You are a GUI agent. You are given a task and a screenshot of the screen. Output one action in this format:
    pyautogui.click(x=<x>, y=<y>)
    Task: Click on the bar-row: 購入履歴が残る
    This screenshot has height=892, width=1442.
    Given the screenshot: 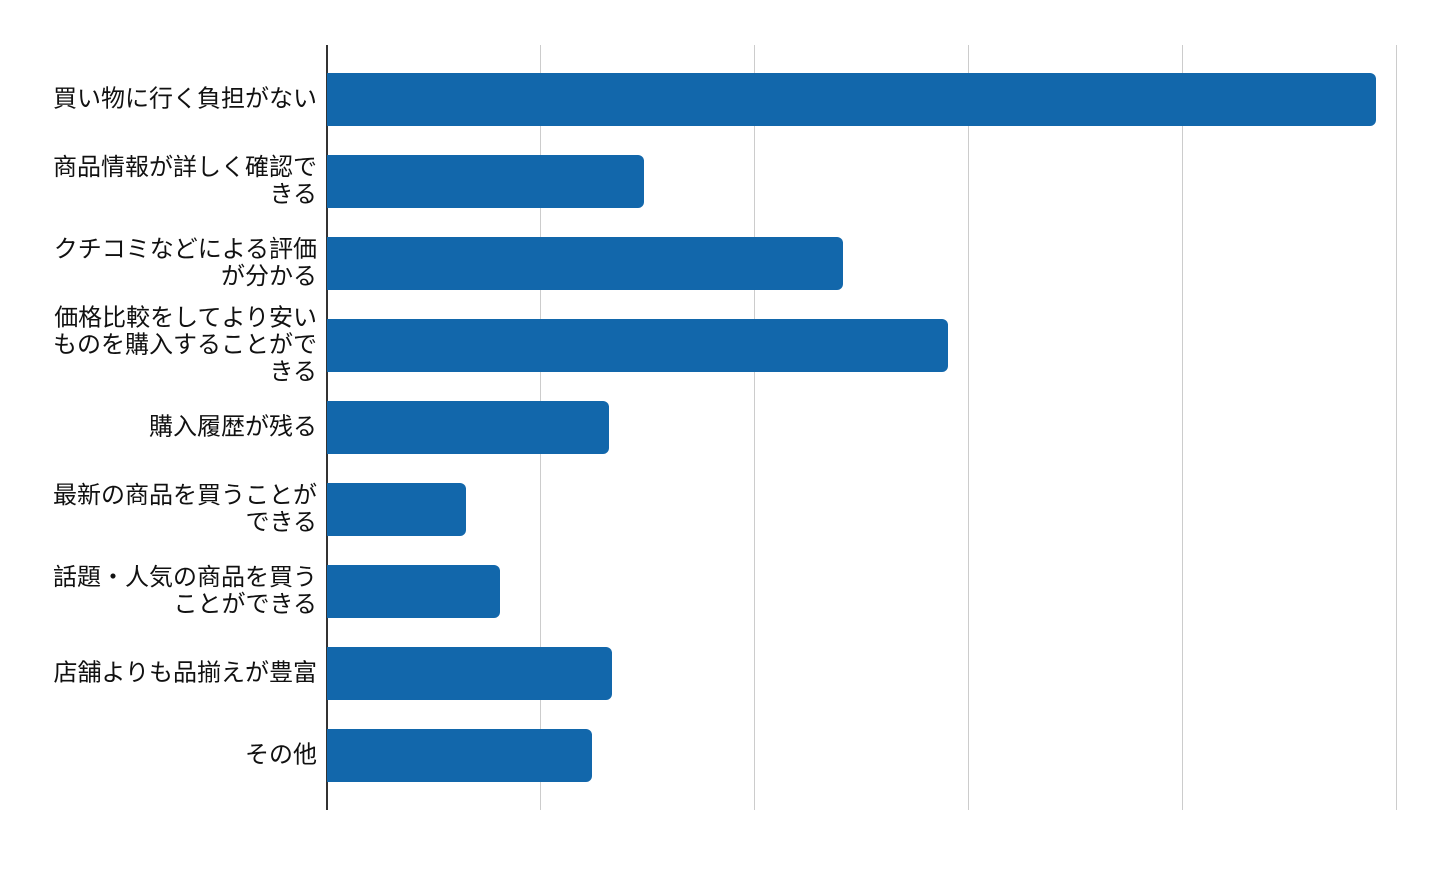 What is the action you would take?
    pyautogui.click(x=773, y=427)
    